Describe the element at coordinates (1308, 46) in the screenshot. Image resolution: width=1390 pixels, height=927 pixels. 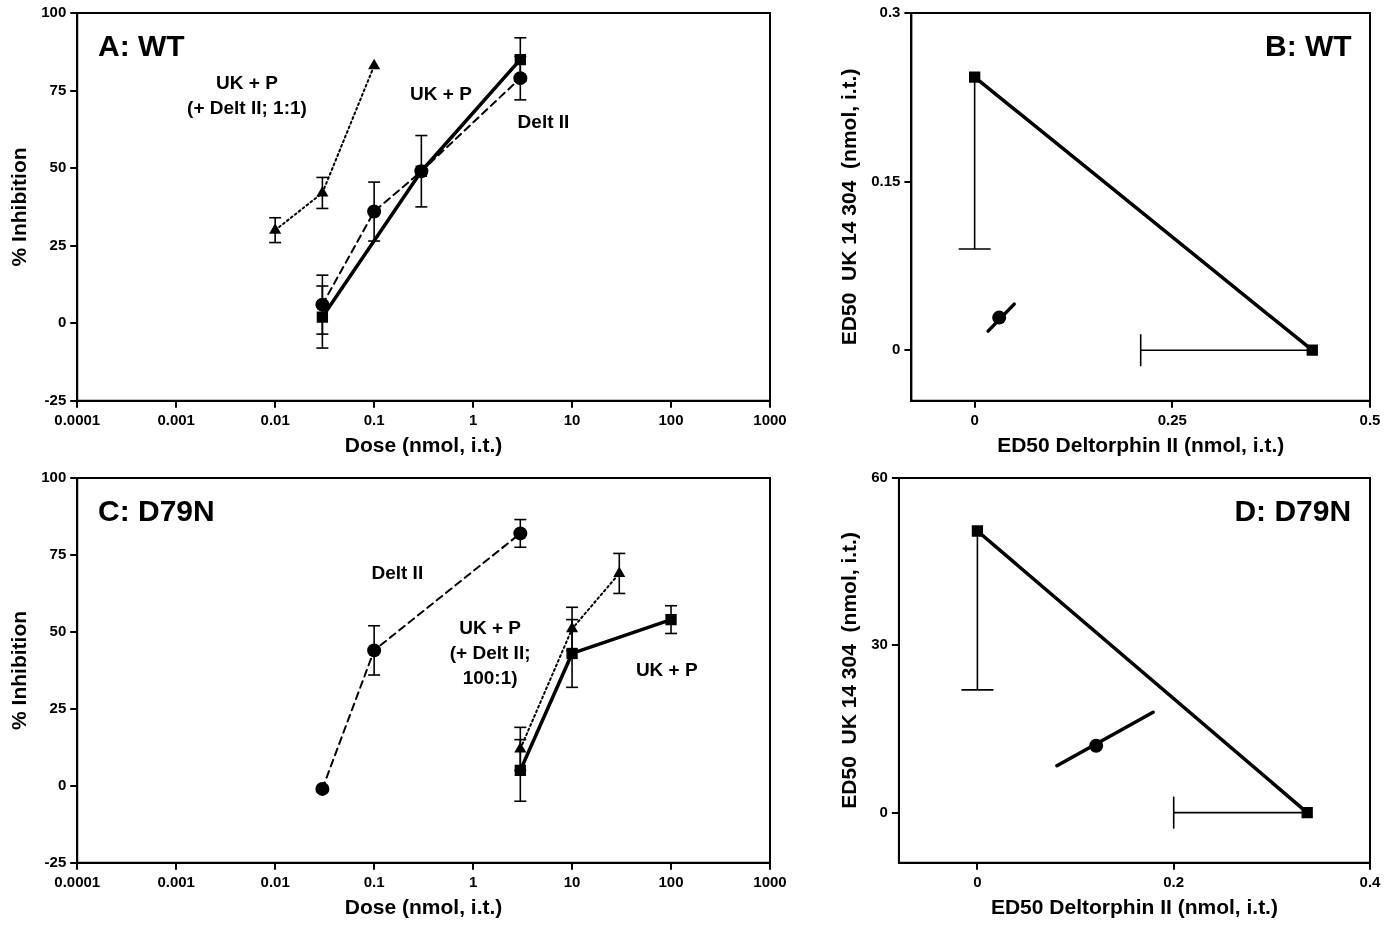
I see `text: B: WT` at that location.